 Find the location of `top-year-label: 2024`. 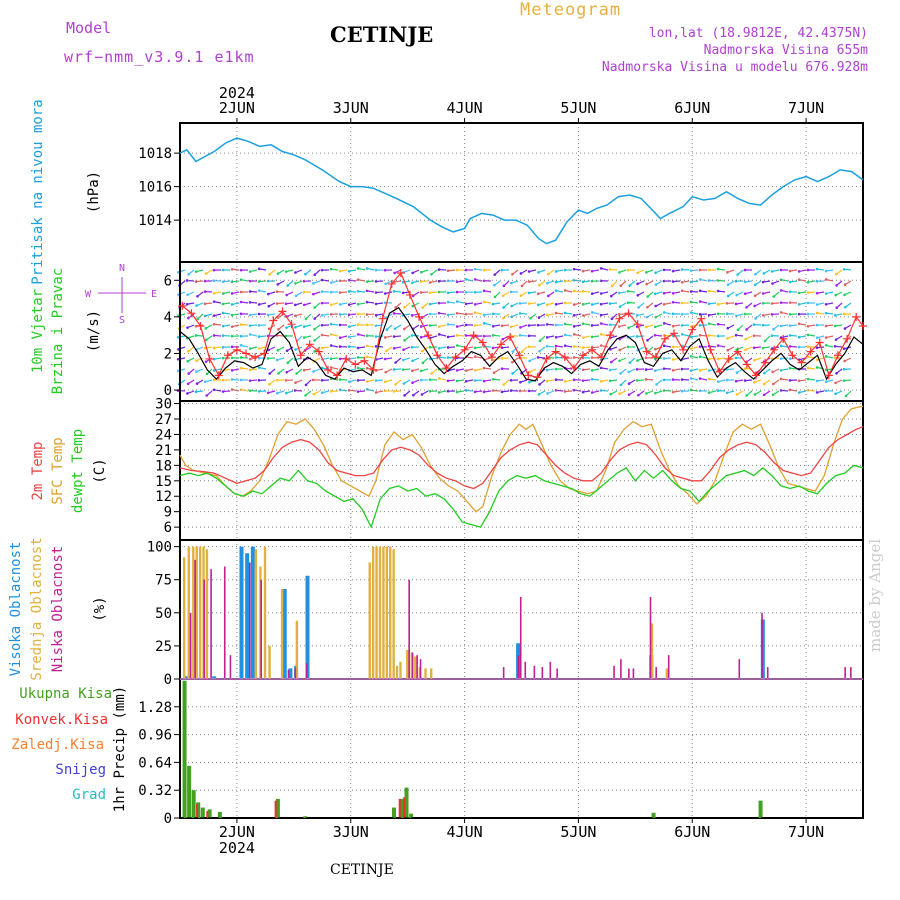

top-year-label: 2024 is located at coordinates (237, 93).